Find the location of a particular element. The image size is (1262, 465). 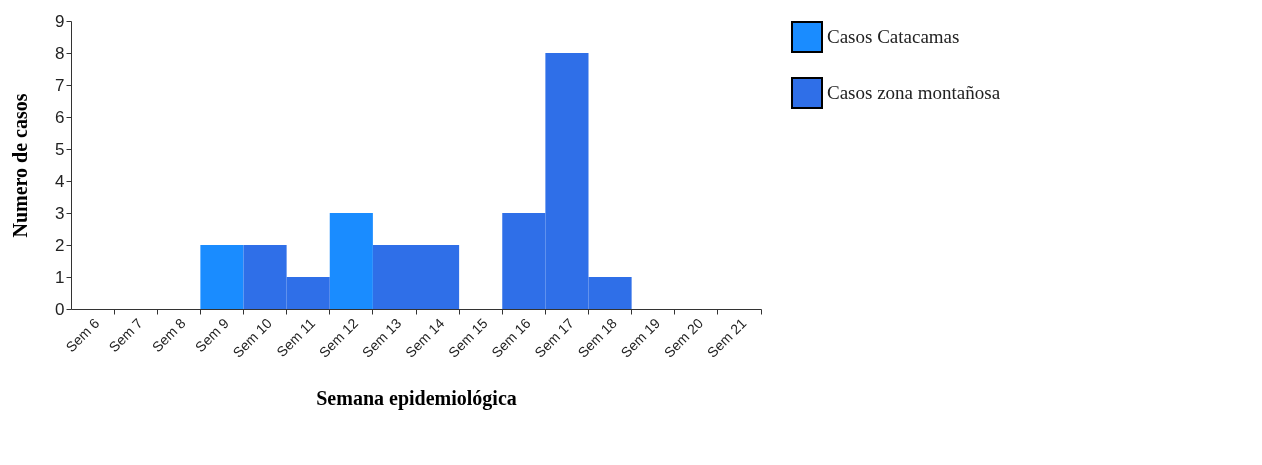

legend-label: Casos zona montañosa is located at coordinates (914, 92).